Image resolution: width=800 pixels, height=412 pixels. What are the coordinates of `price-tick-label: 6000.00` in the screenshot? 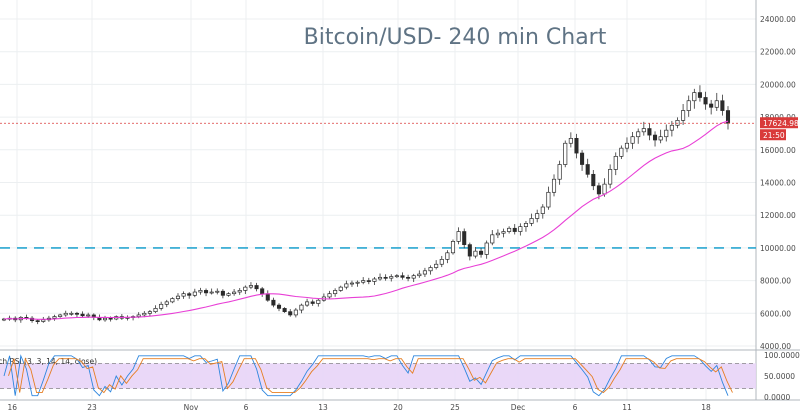 It's located at (775, 313).